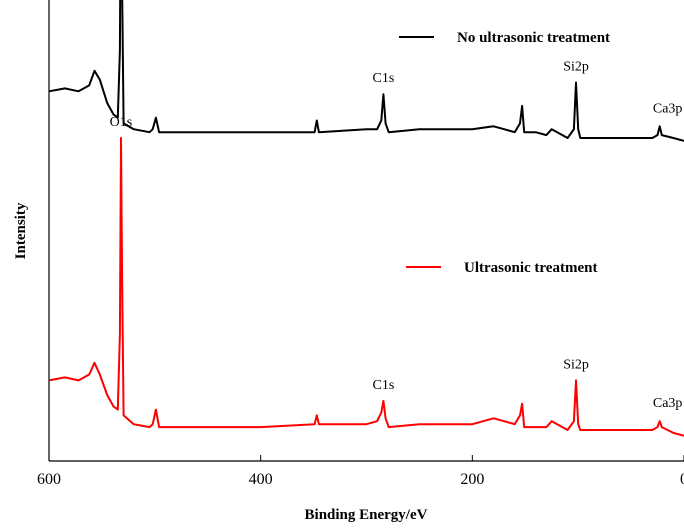 This screenshot has width=684, height=528. Describe the element at coordinates (530, 268) in the screenshot. I see `legend-label: Ultrasonic treatment` at that location.